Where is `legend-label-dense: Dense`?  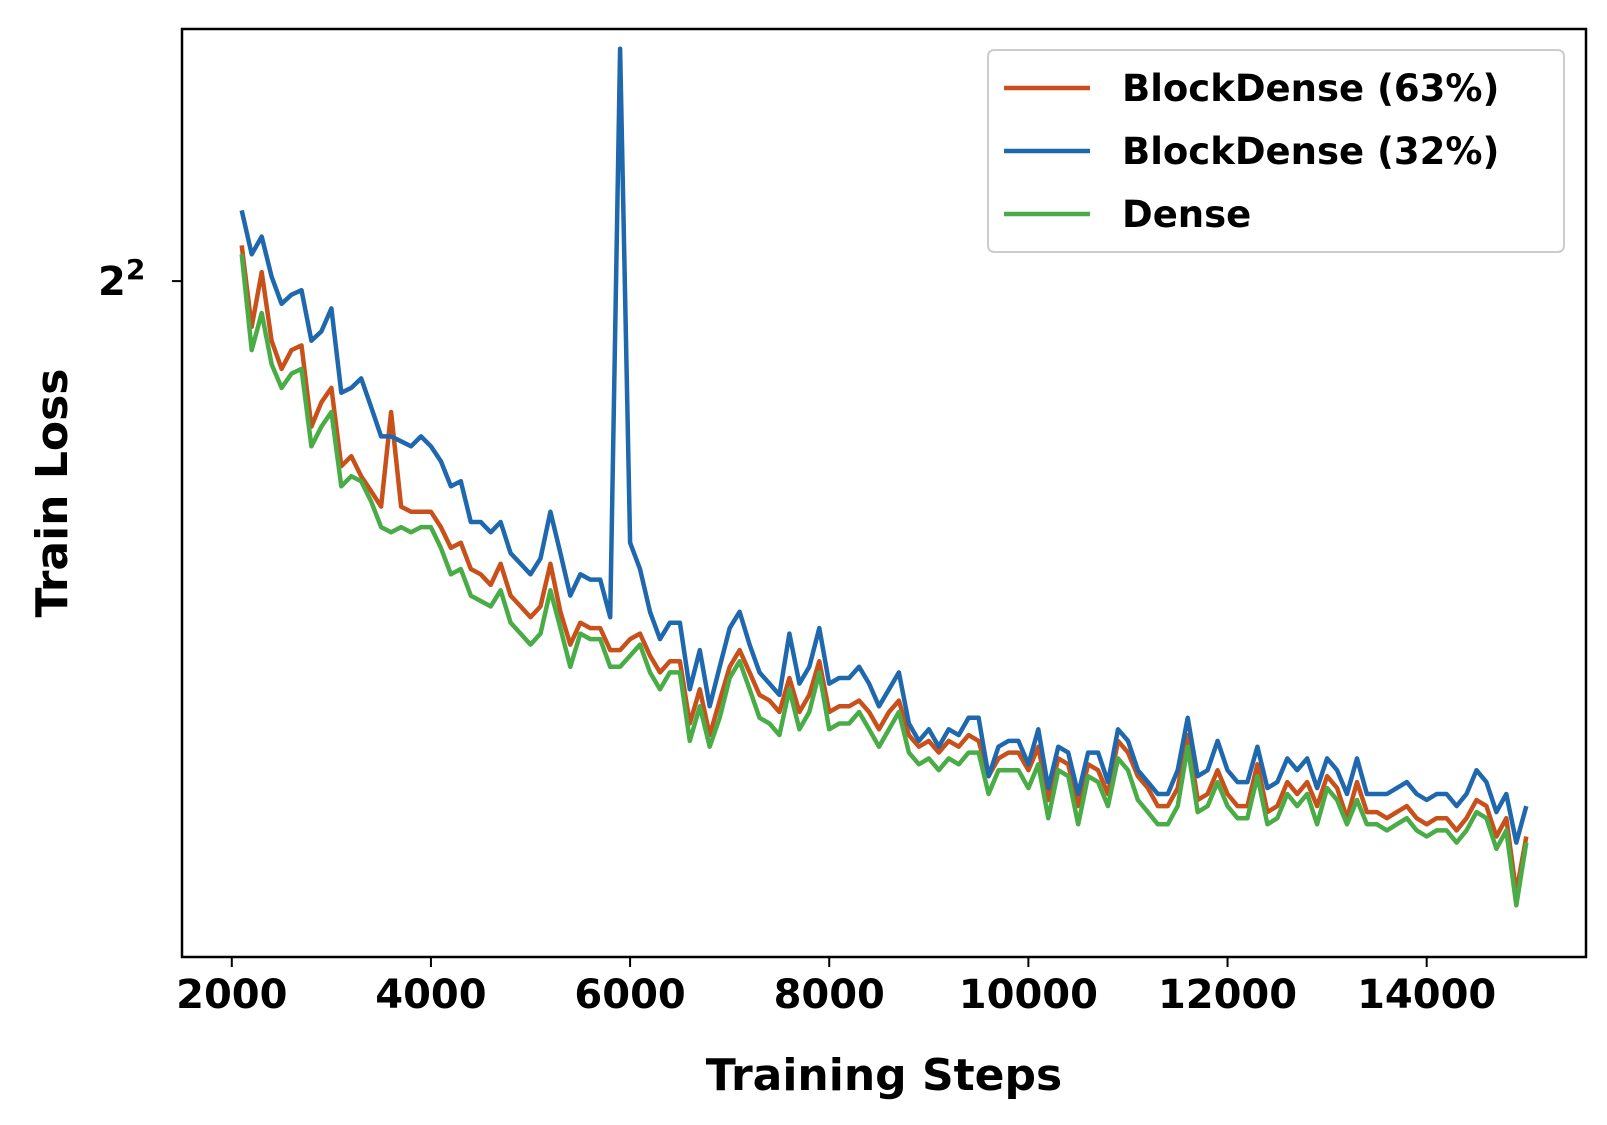 legend-label-dense: Dense is located at coordinates (1186, 214).